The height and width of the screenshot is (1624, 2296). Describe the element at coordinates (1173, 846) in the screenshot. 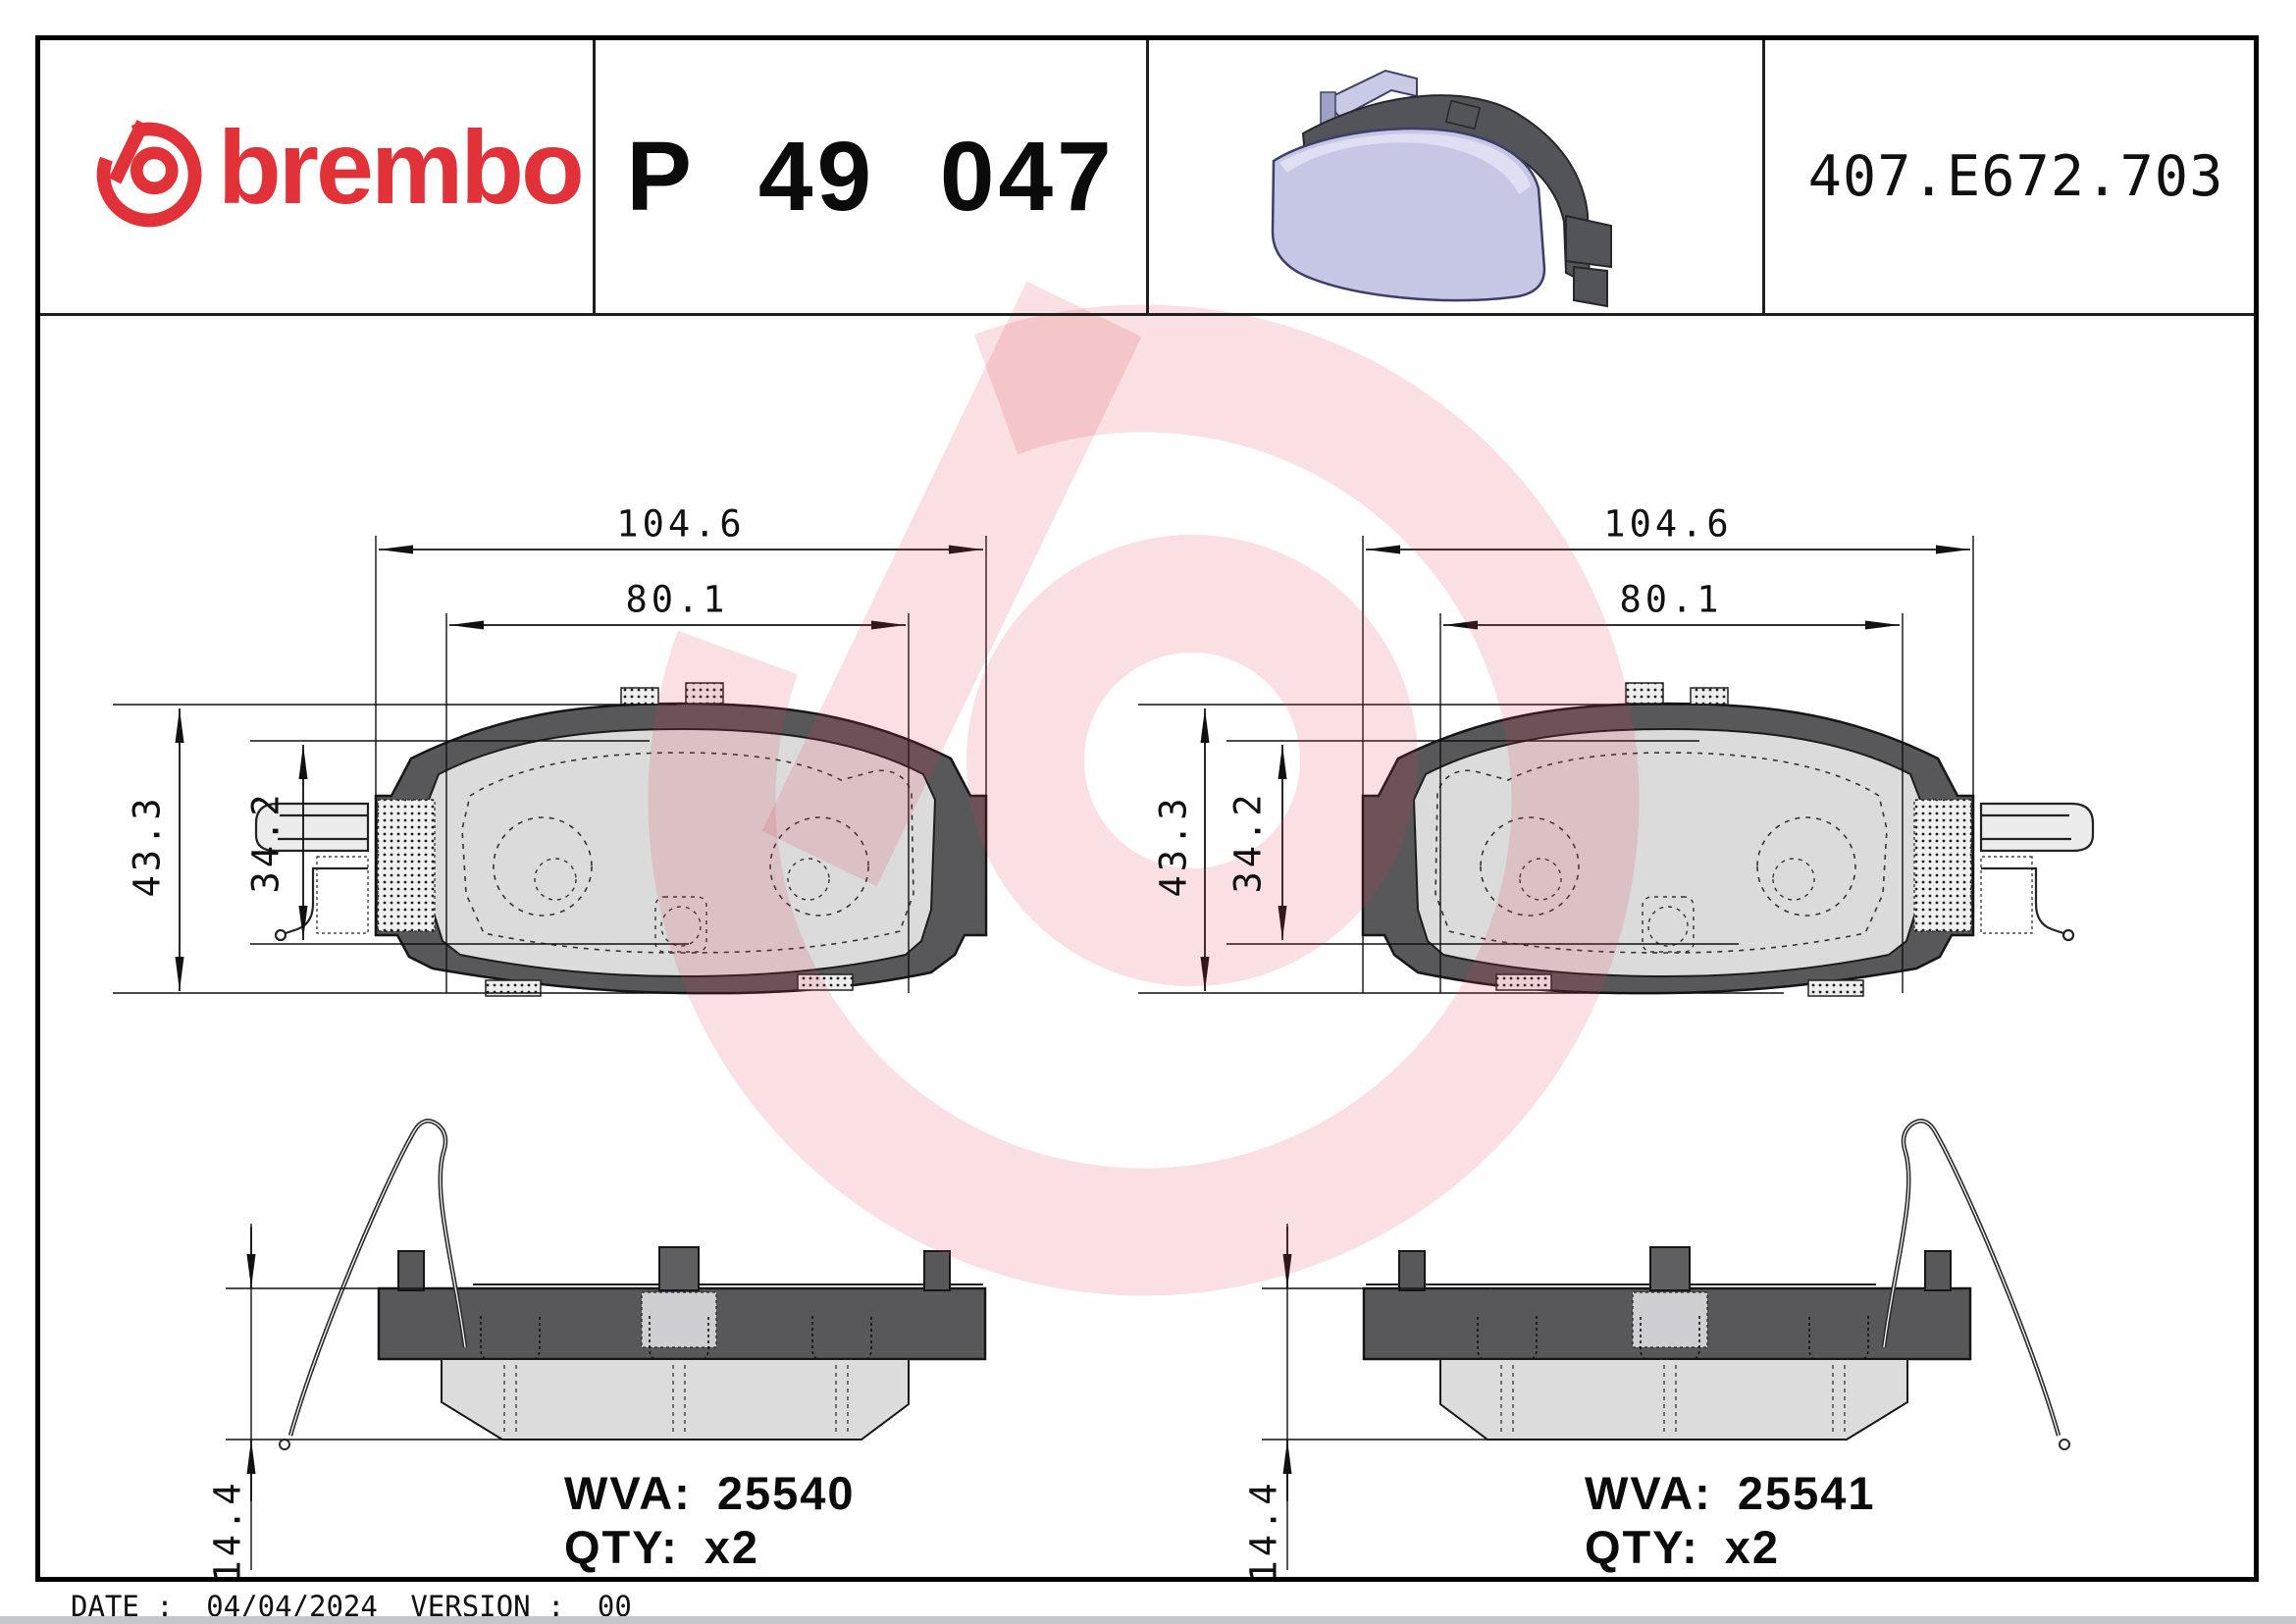

I see `dim-overall-height-right: 43.3` at that location.